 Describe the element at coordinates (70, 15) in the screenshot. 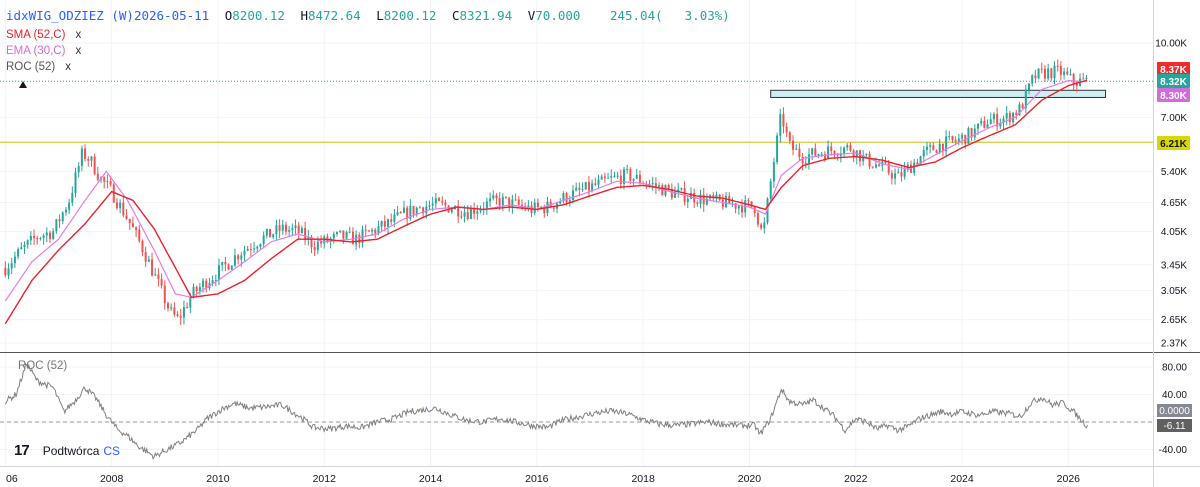

I see `symbol-title: idxWIG_ODZIEZ (W)` at that location.